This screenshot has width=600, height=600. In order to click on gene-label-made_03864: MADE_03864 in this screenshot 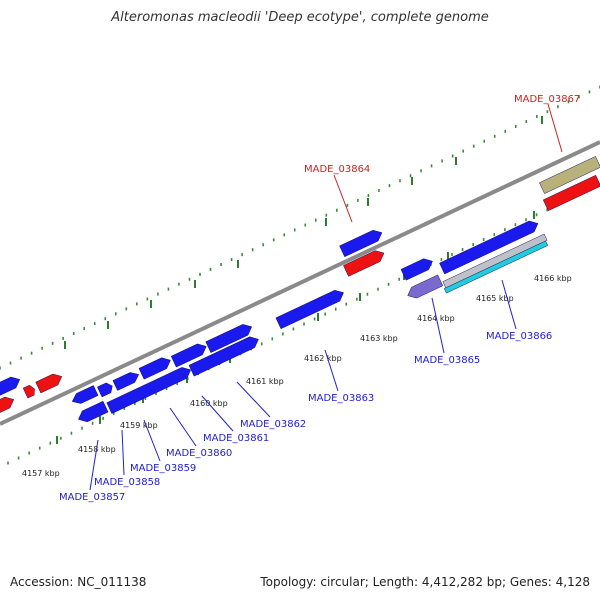, I will do `click(337, 169)`.